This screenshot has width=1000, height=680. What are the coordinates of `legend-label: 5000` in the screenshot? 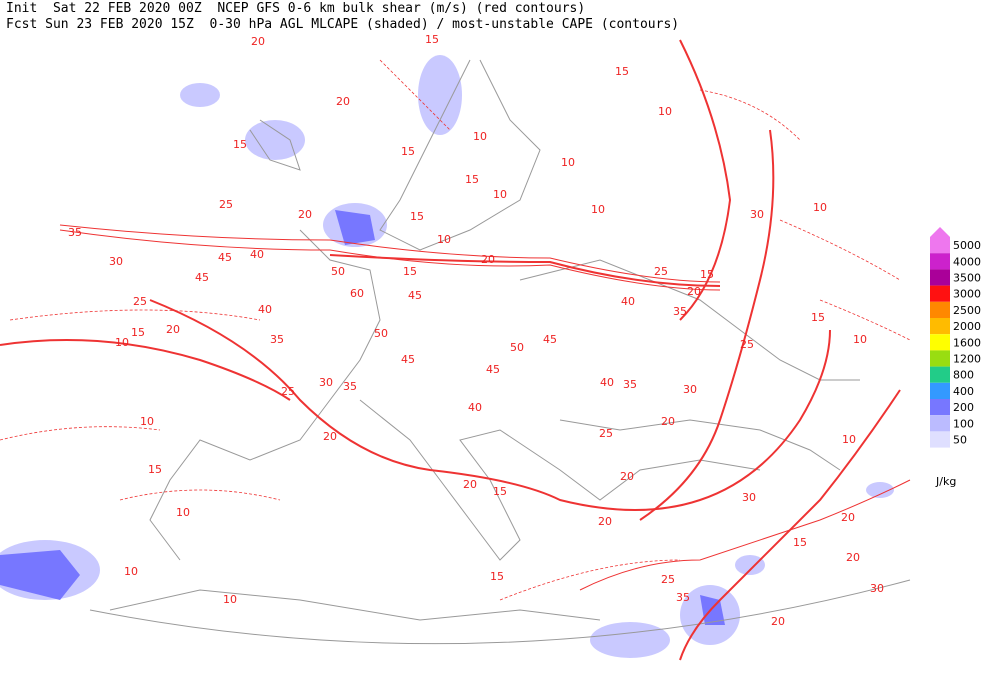 It's located at (967, 245).